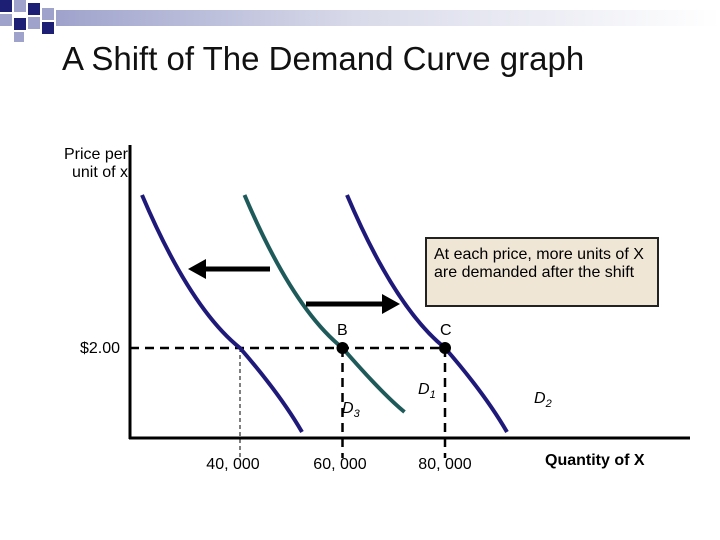  What do you see at coordinates (340, 464) in the screenshot?
I see `x-tick-label-60000: 60, 000` at bounding box center [340, 464].